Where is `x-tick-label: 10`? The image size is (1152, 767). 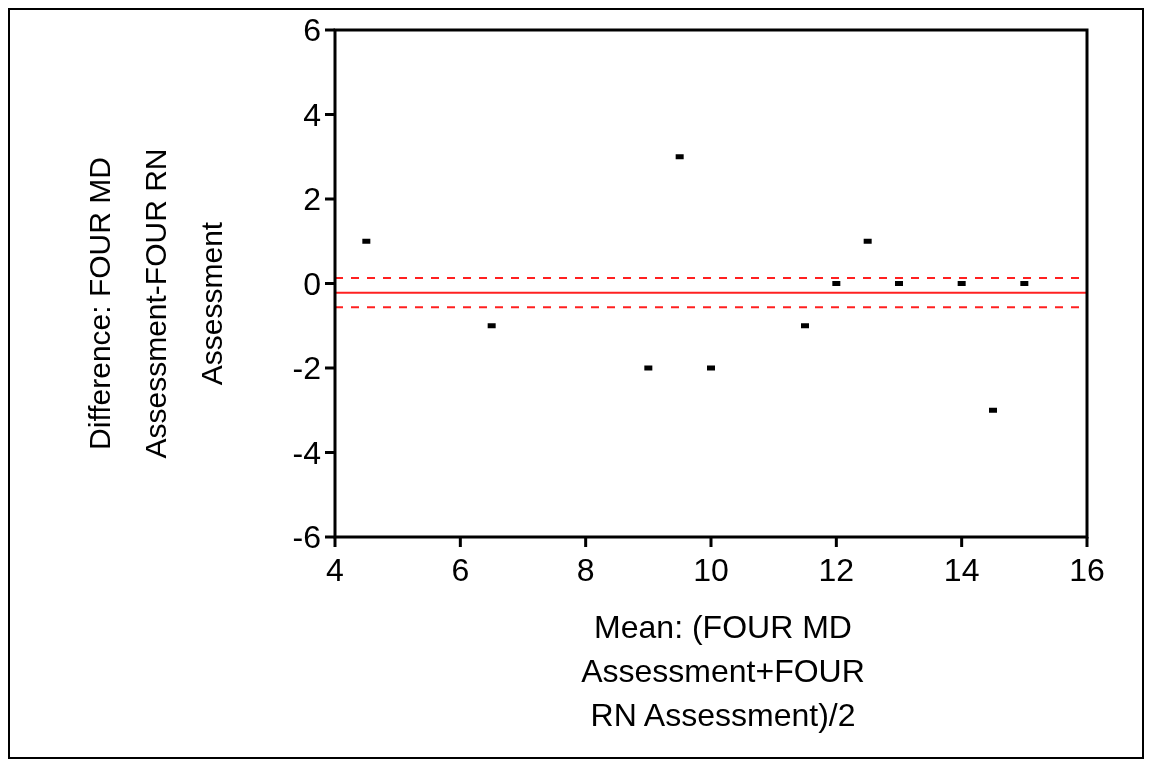
x-tick-label: 10 is located at coordinates (711, 570).